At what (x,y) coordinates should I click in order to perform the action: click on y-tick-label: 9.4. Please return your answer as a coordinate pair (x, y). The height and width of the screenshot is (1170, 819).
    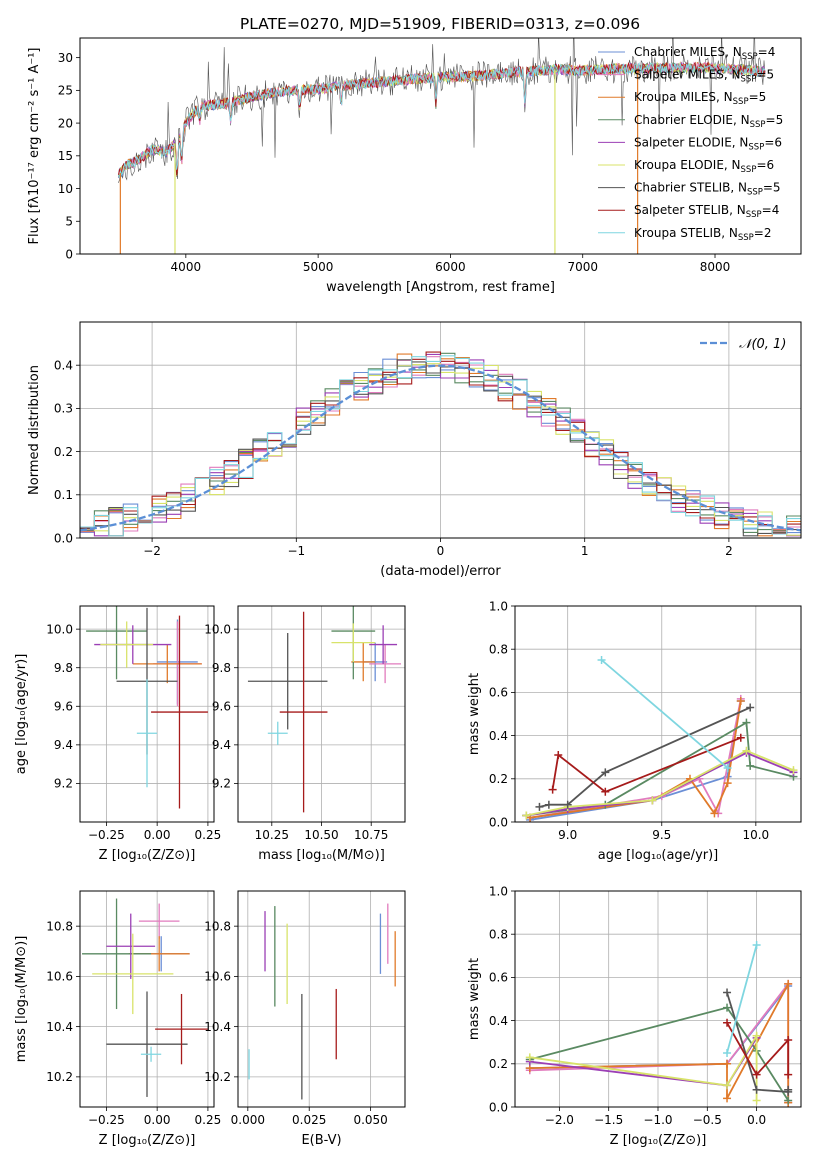
    Looking at the image, I should click on (63, 745).